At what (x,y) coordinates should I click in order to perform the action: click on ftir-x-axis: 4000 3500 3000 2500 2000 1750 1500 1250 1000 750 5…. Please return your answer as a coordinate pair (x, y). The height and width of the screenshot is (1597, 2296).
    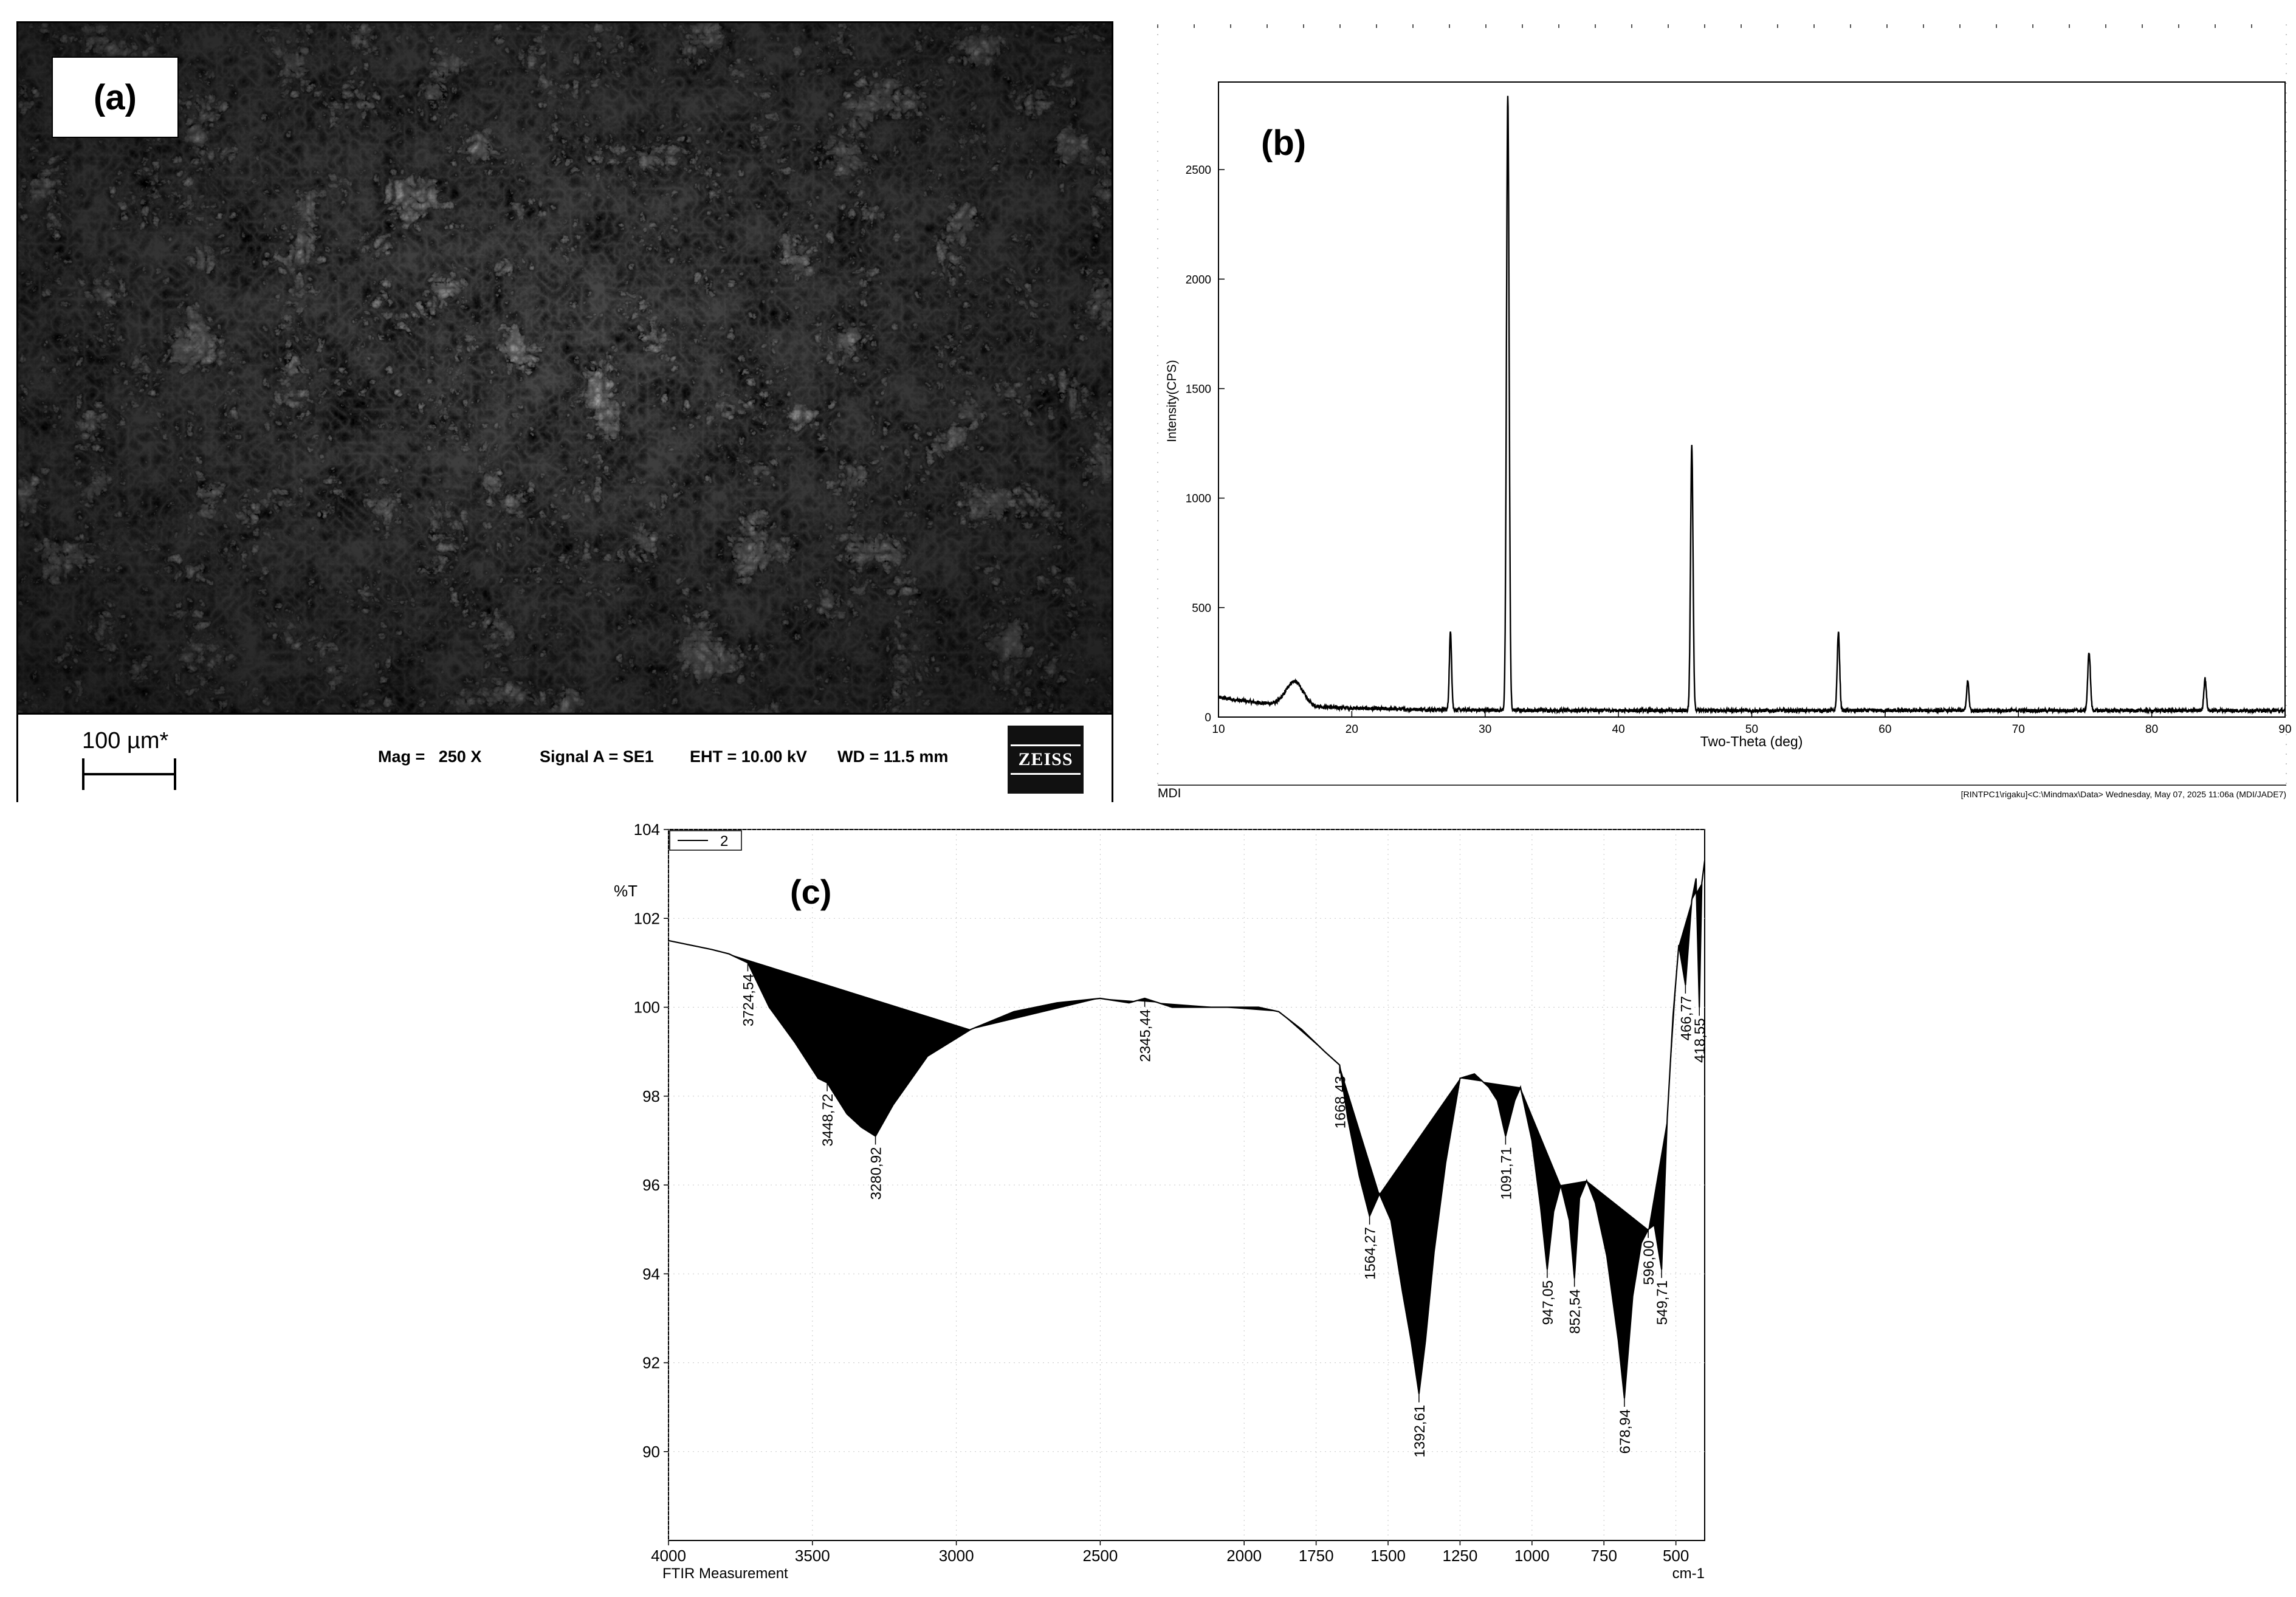
    Looking at the image, I should click on (1170, 1552).